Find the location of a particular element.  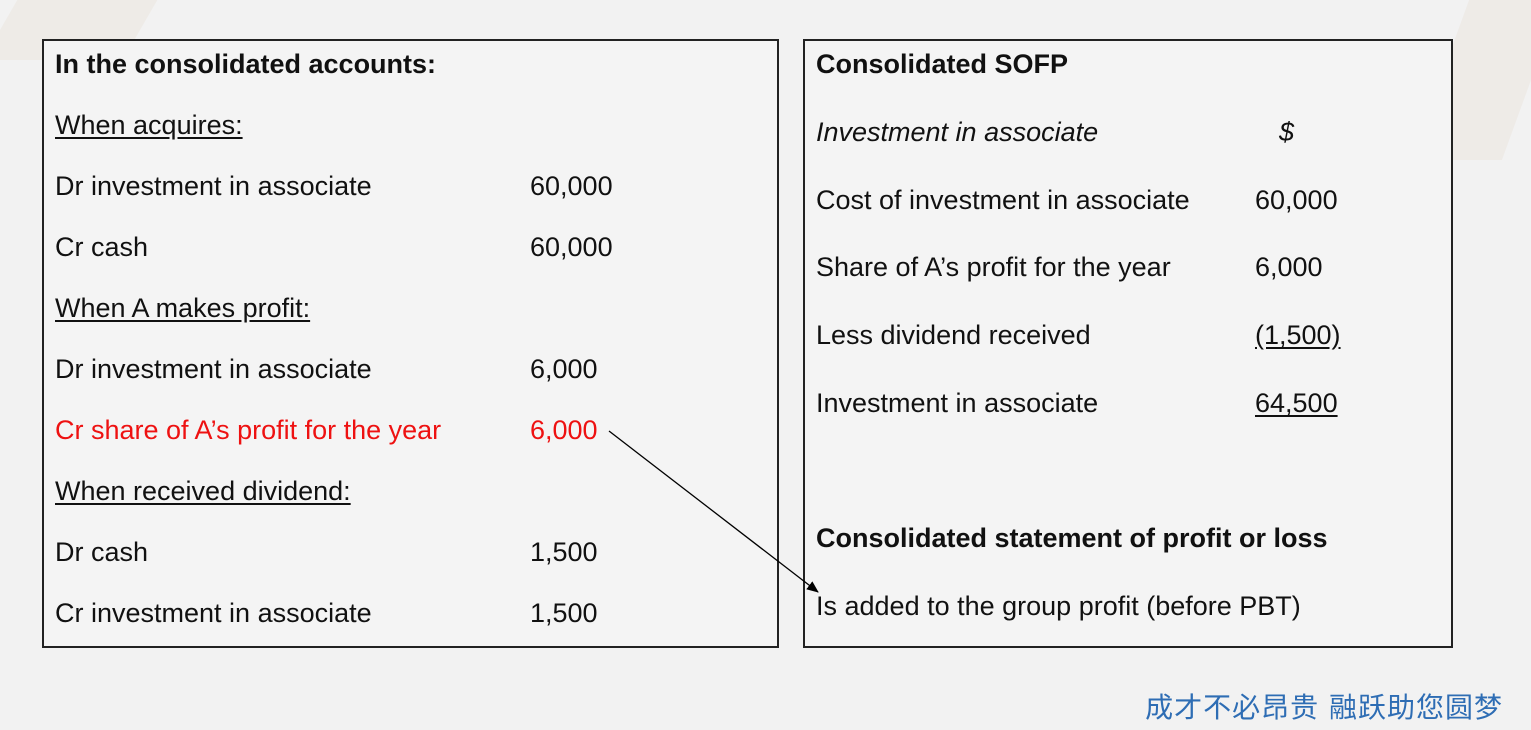

currency-label: $ is located at coordinates (1287, 132).